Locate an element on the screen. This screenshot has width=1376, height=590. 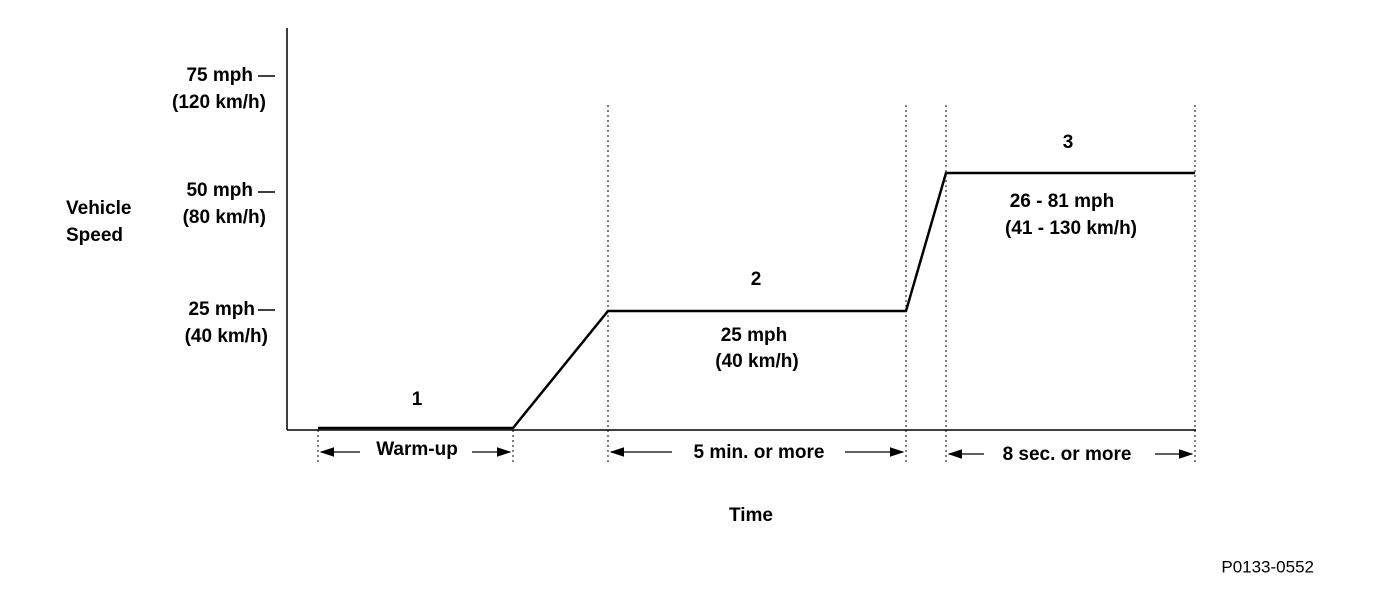
phase-number: 1 is located at coordinates (417, 399).